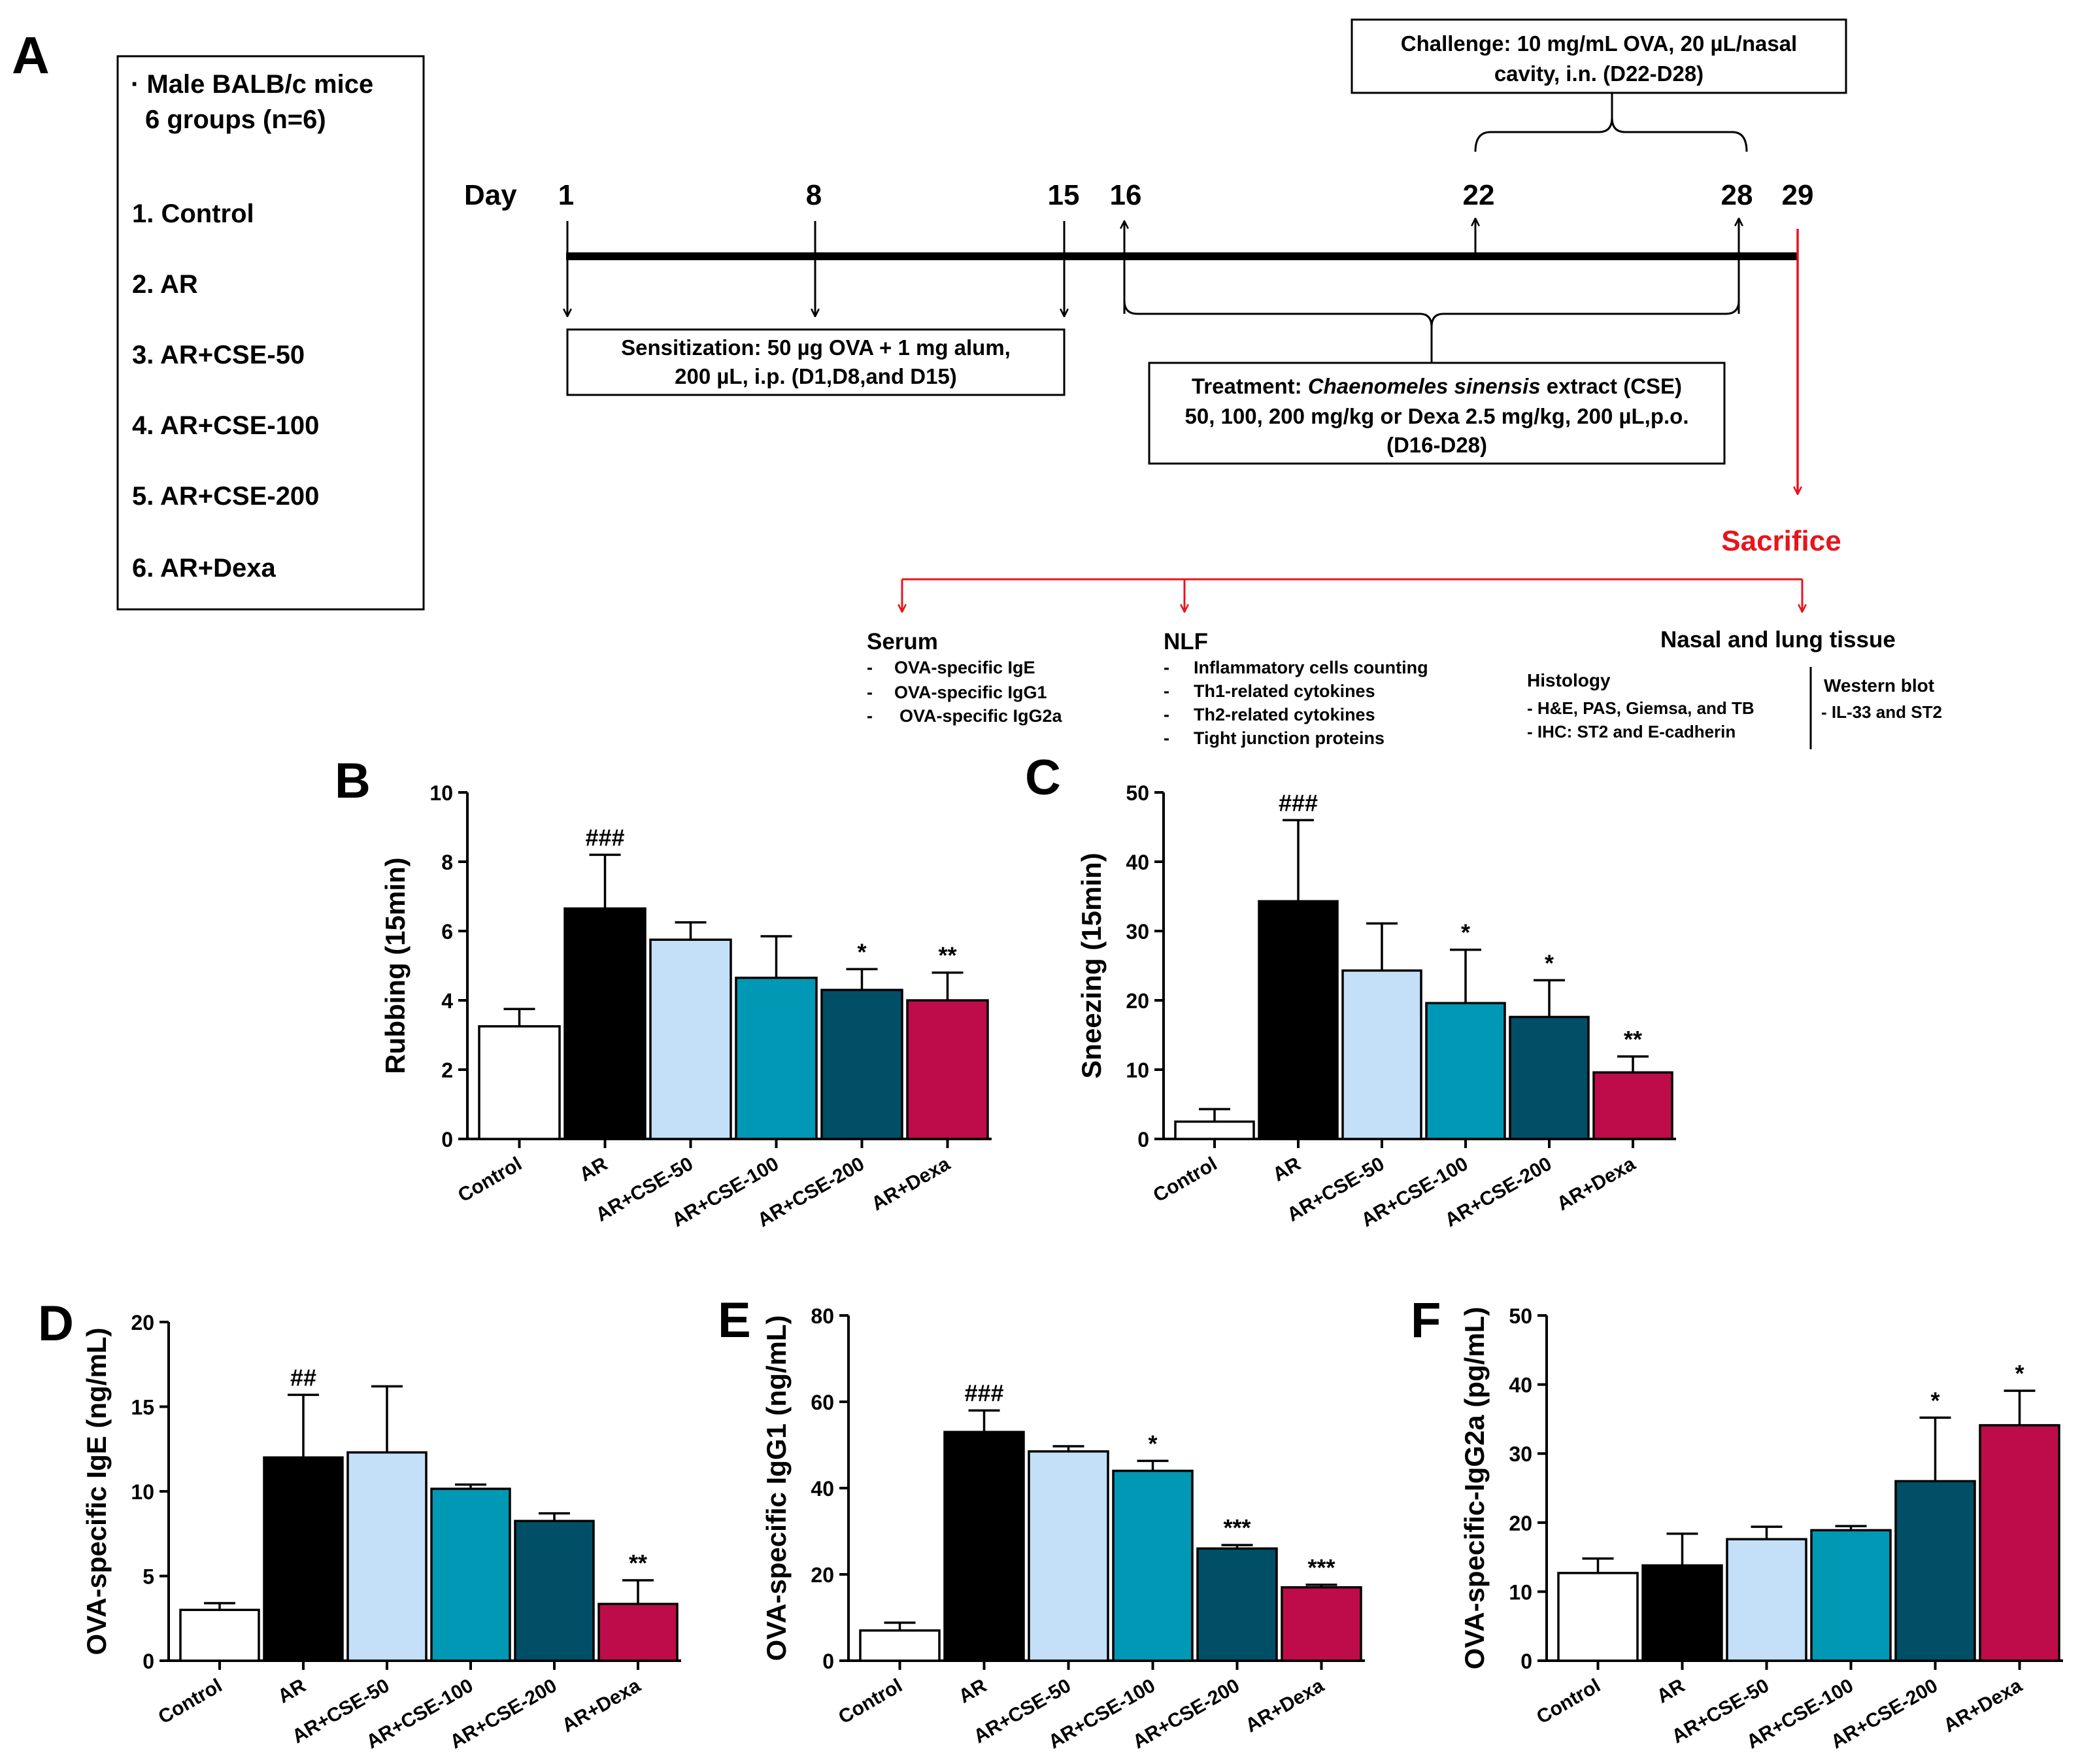 The image size is (2082, 1764). Describe the element at coordinates (1043, 778) in the screenshot. I see `panel-label-c: C` at that location.